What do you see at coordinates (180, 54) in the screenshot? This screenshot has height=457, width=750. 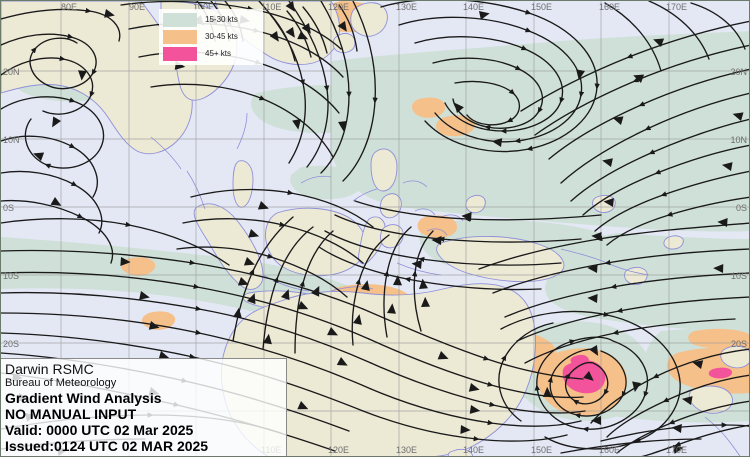 I see `legend-swatch-45-plus` at bounding box center [180, 54].